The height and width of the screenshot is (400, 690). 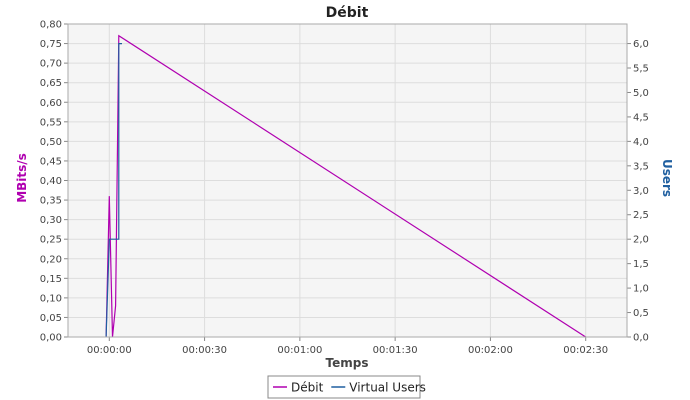 I want to click on y-tick-label-left: 0,80, so click(x=51, y=25).